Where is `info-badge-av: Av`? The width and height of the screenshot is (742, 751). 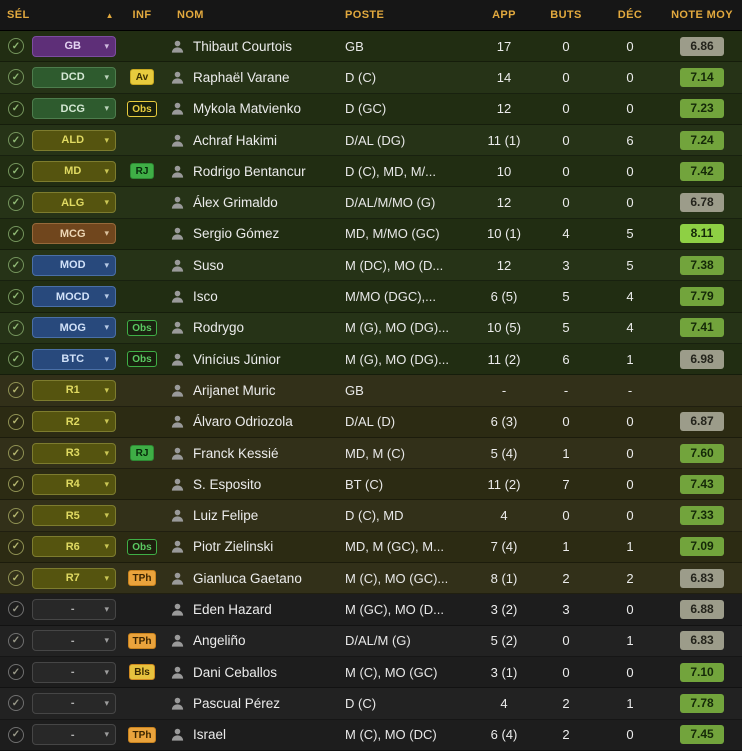 info-badge-av: Av is located at coordinates (142, 77).